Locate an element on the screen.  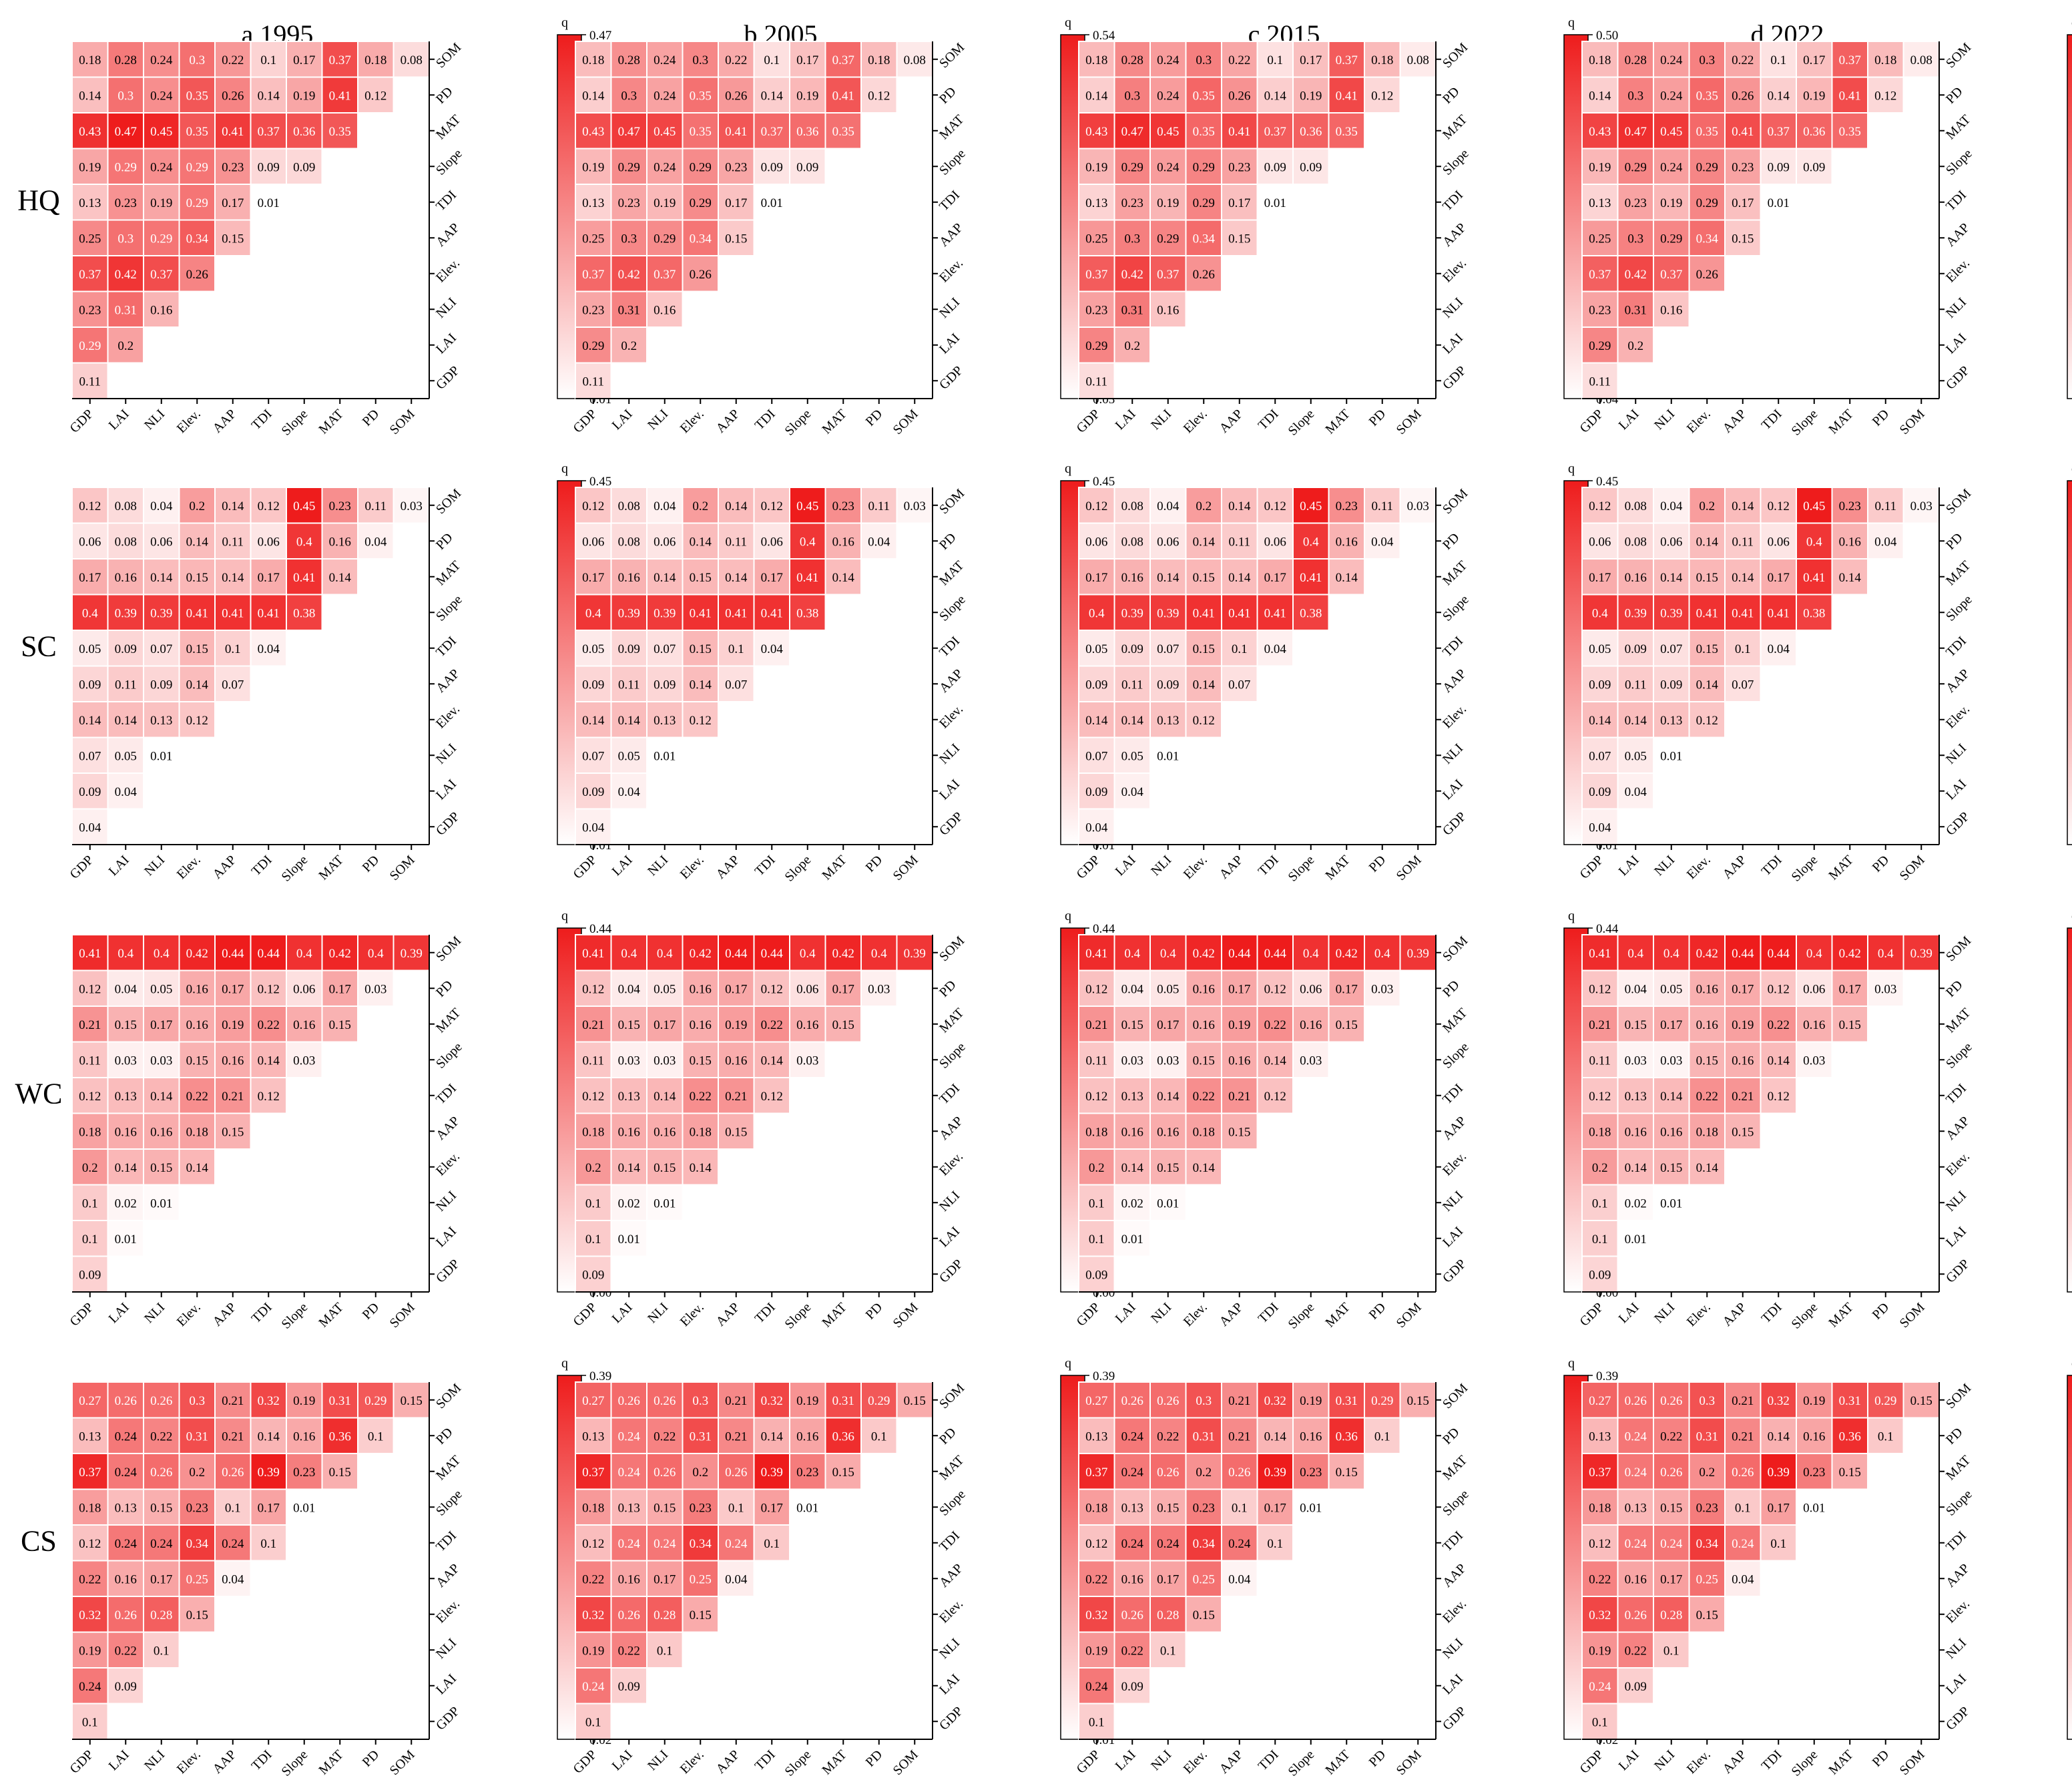
x-tick-label: Elev. is located at coordinates (1195, 867).